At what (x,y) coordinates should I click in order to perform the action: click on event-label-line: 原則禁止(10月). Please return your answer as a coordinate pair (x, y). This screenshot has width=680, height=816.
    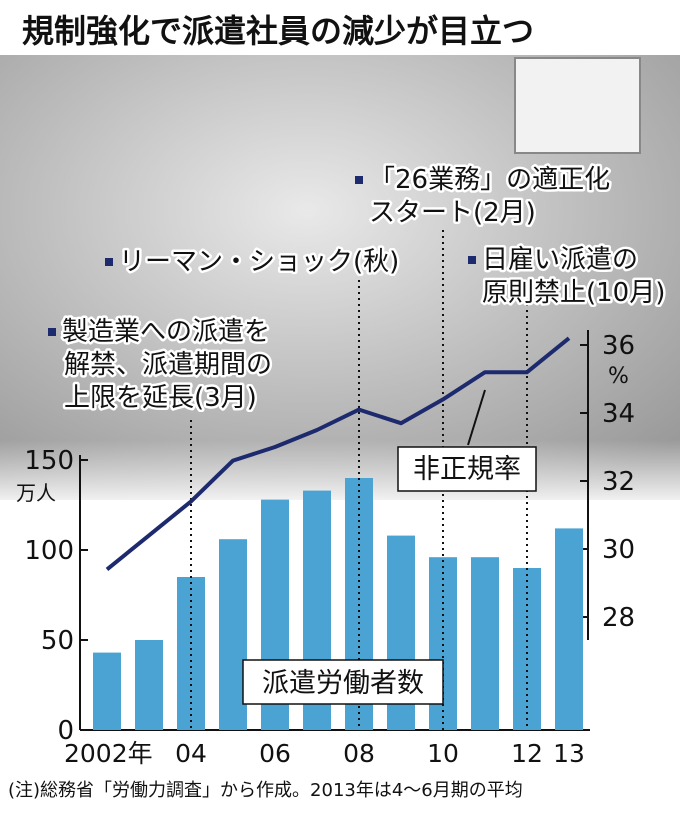
    Looking at the image, I should click on (573, 293).